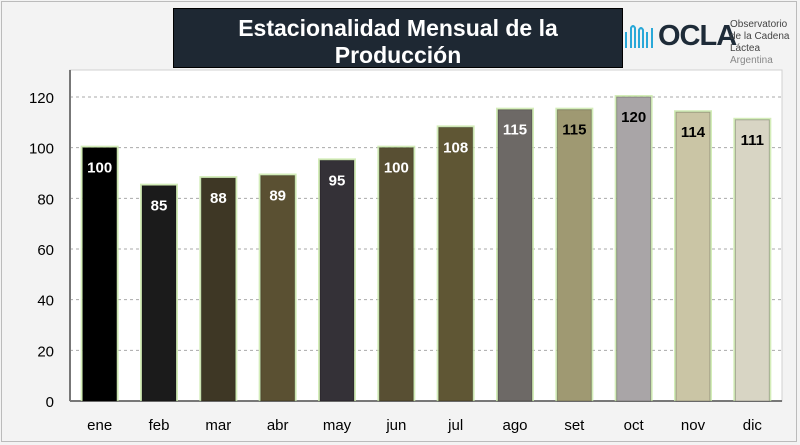  I want to click on chart-subtitle: - últimos 4 años, Base Enero = 100 -, so click(398, 81).